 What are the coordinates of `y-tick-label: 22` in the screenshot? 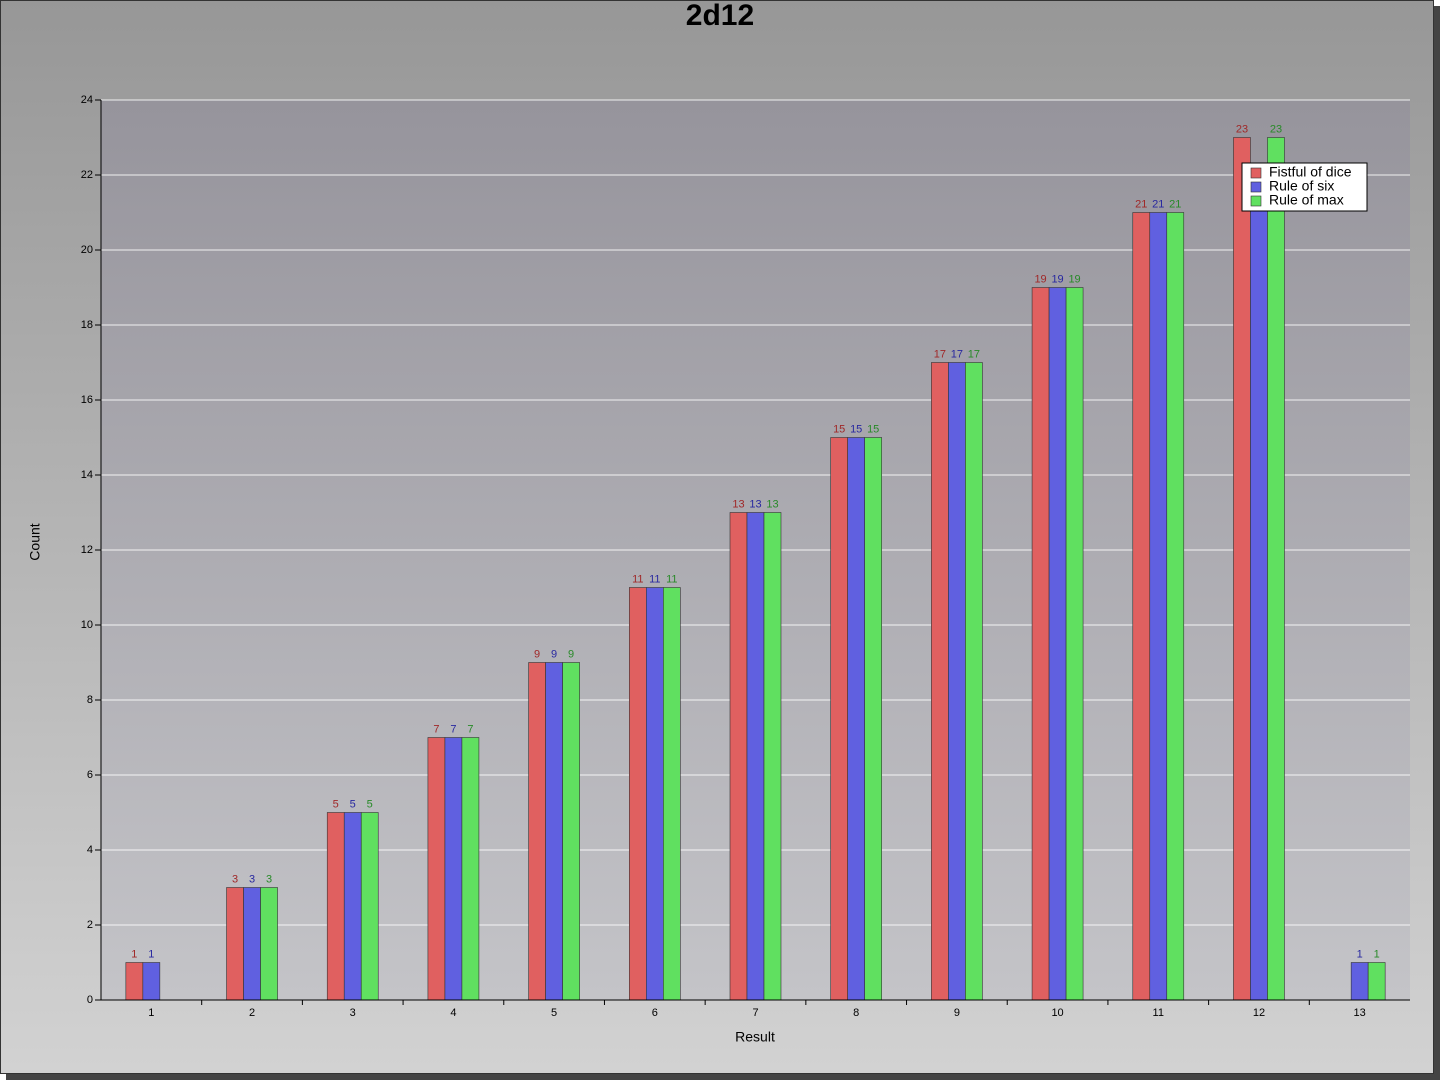 It's located at (87, 175).